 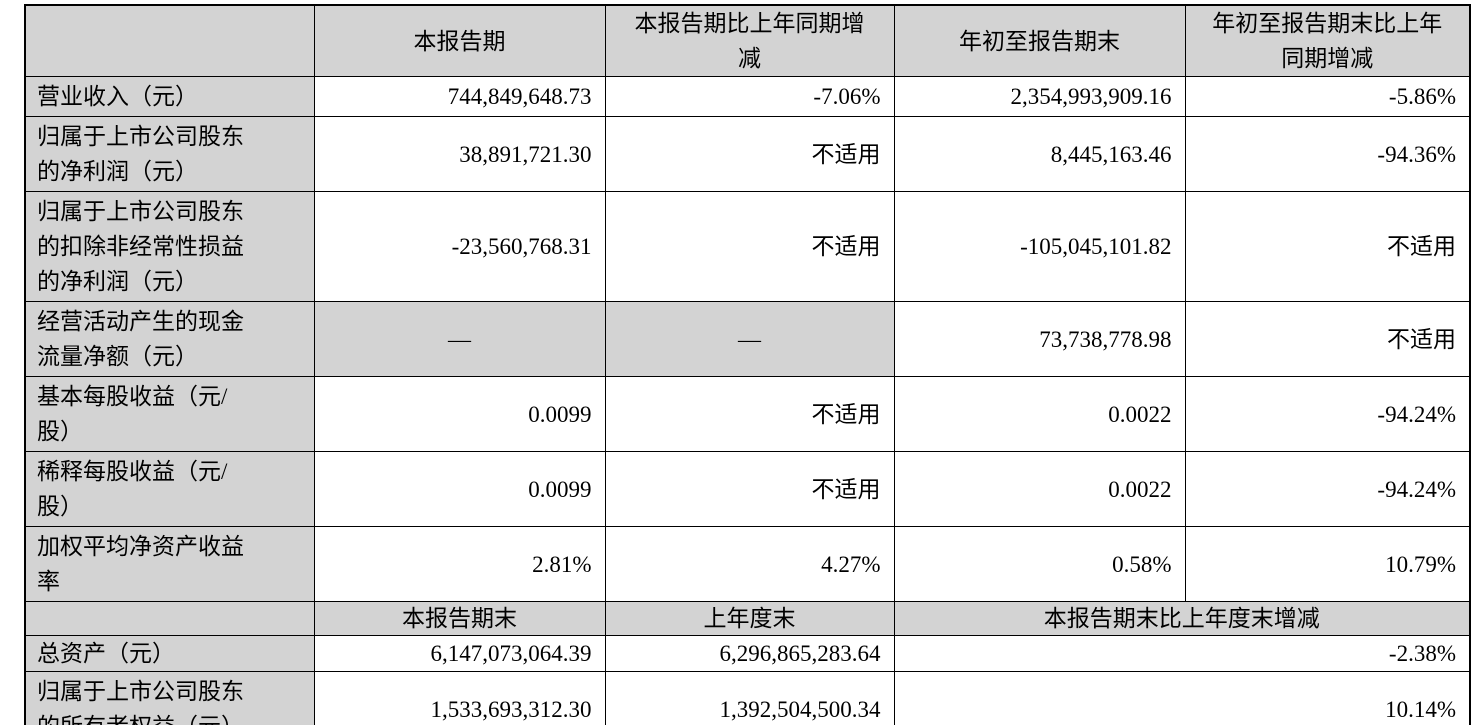 I want to click on subheader-end-of-prior-year: 上年度末, so click(x=749, y=618).